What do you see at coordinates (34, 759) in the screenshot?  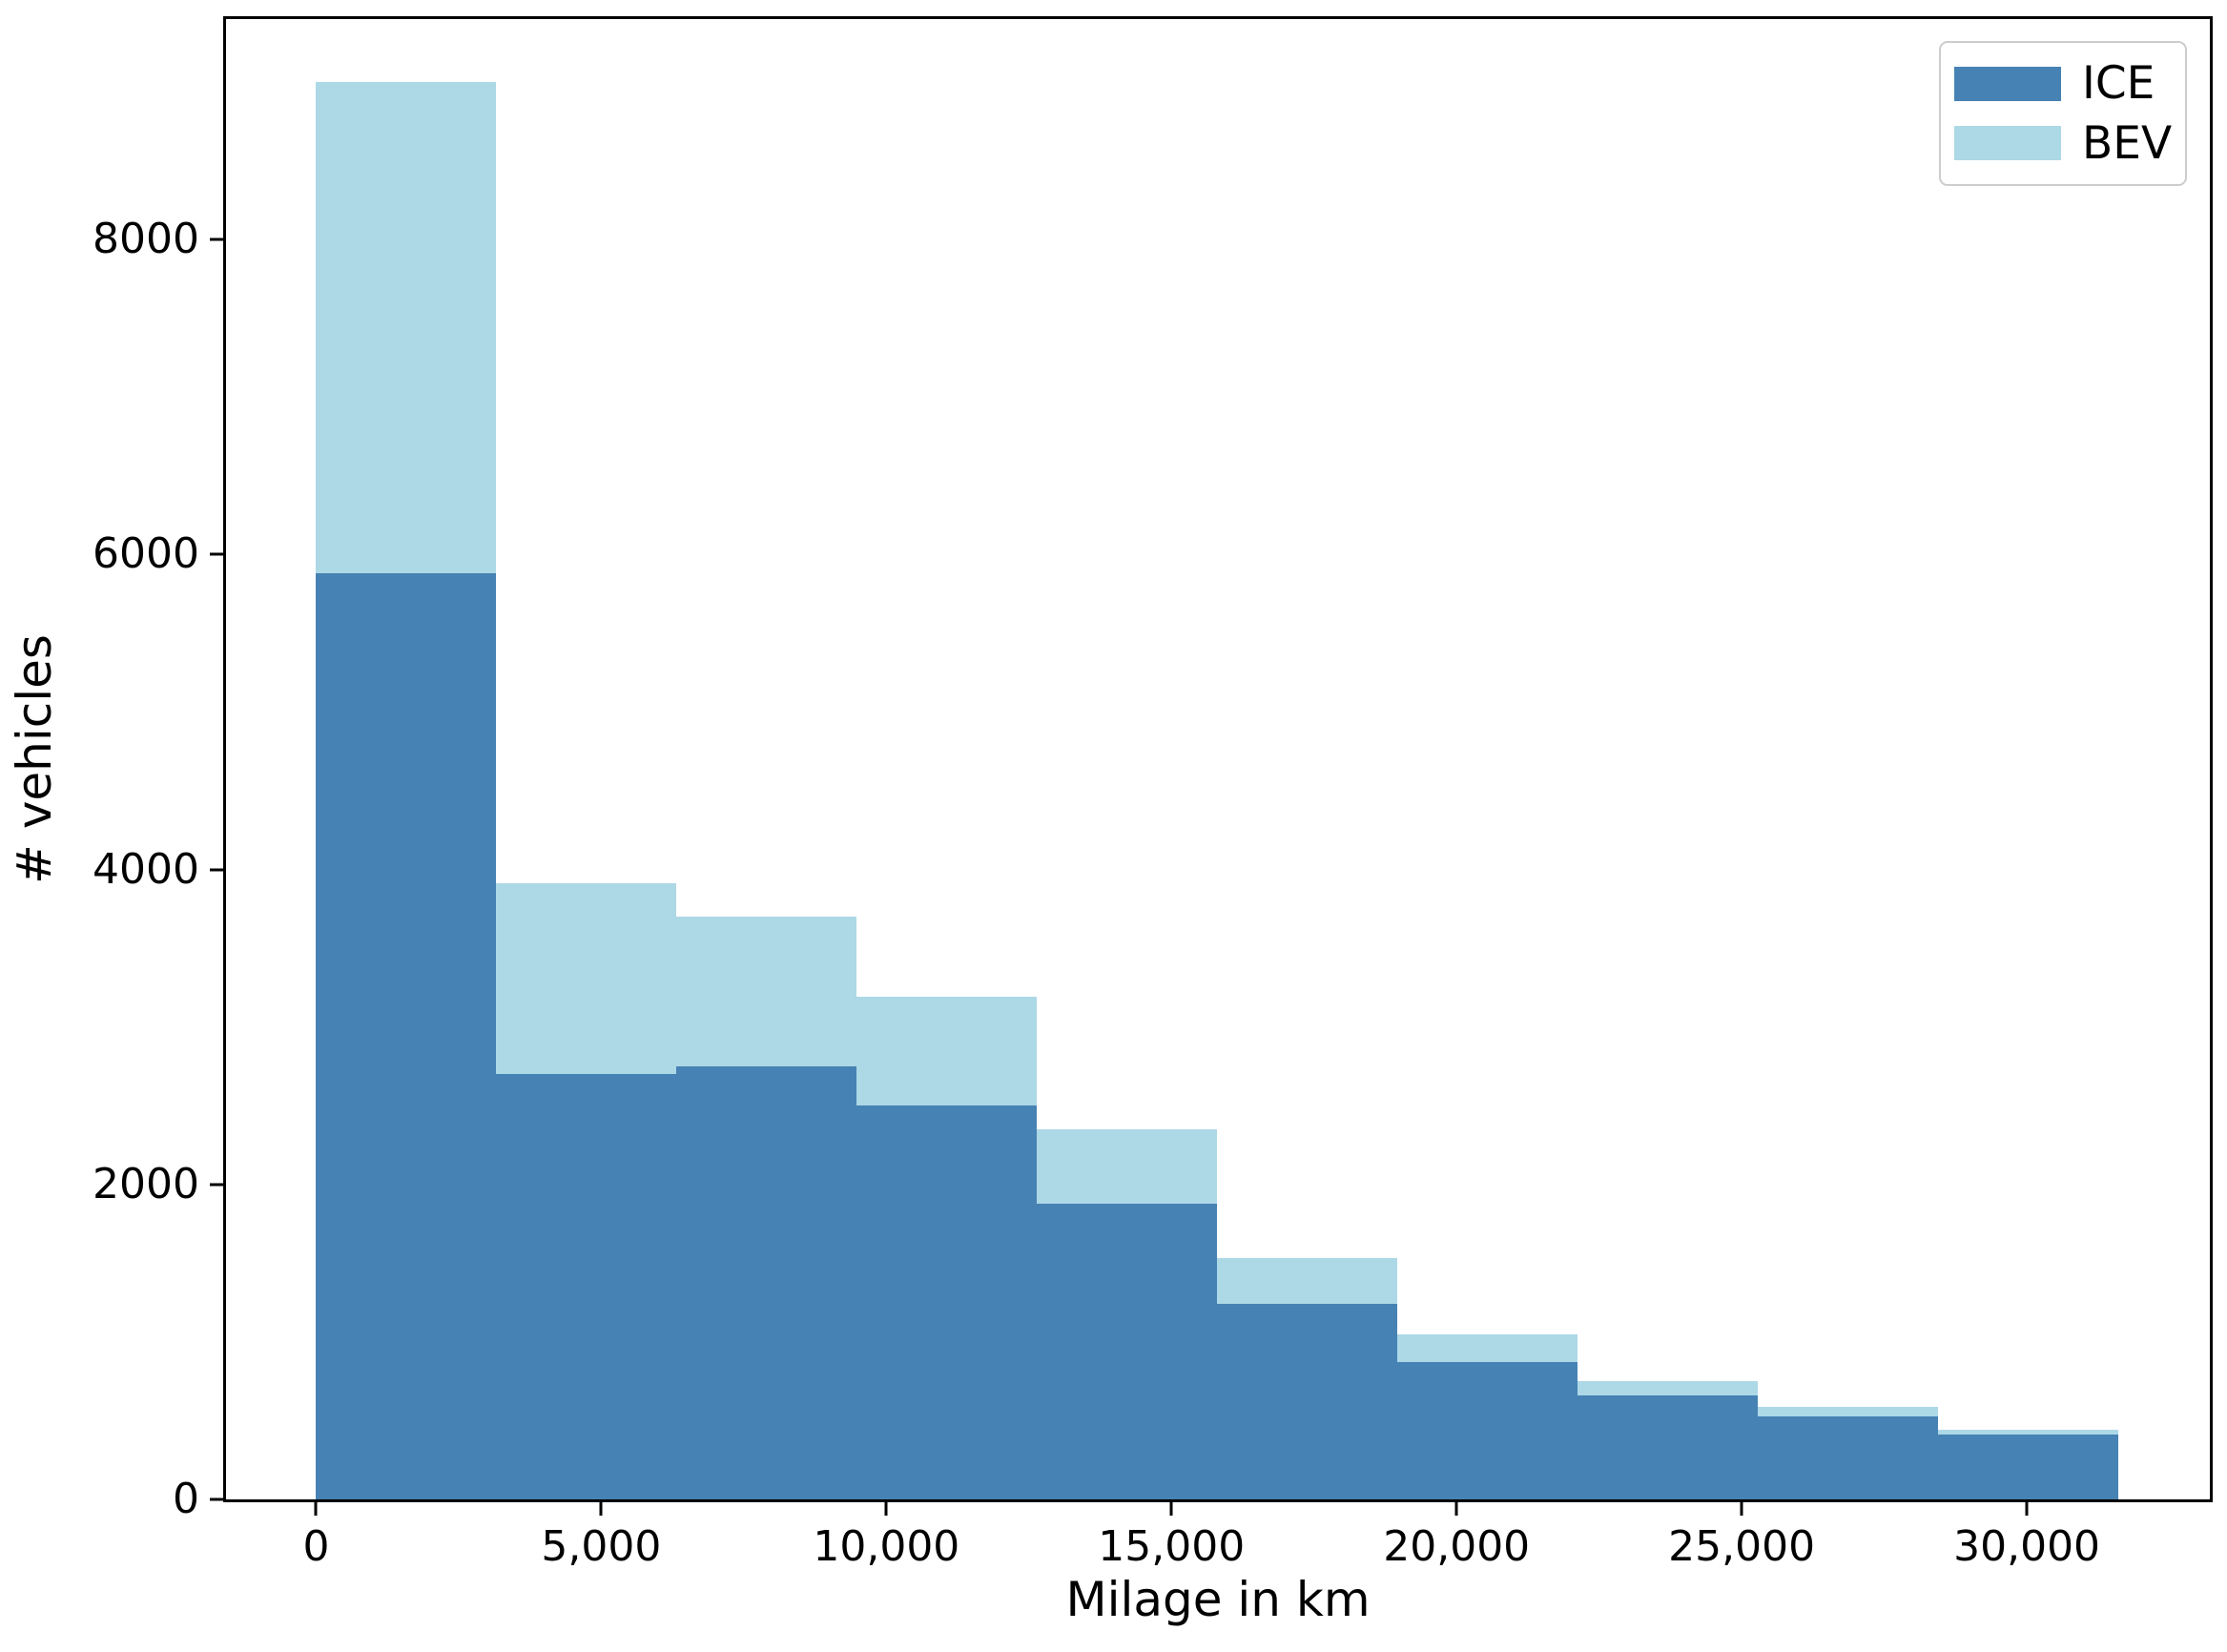 I see `y-axis-title: # vehicles` at bounding box center [34, 759].